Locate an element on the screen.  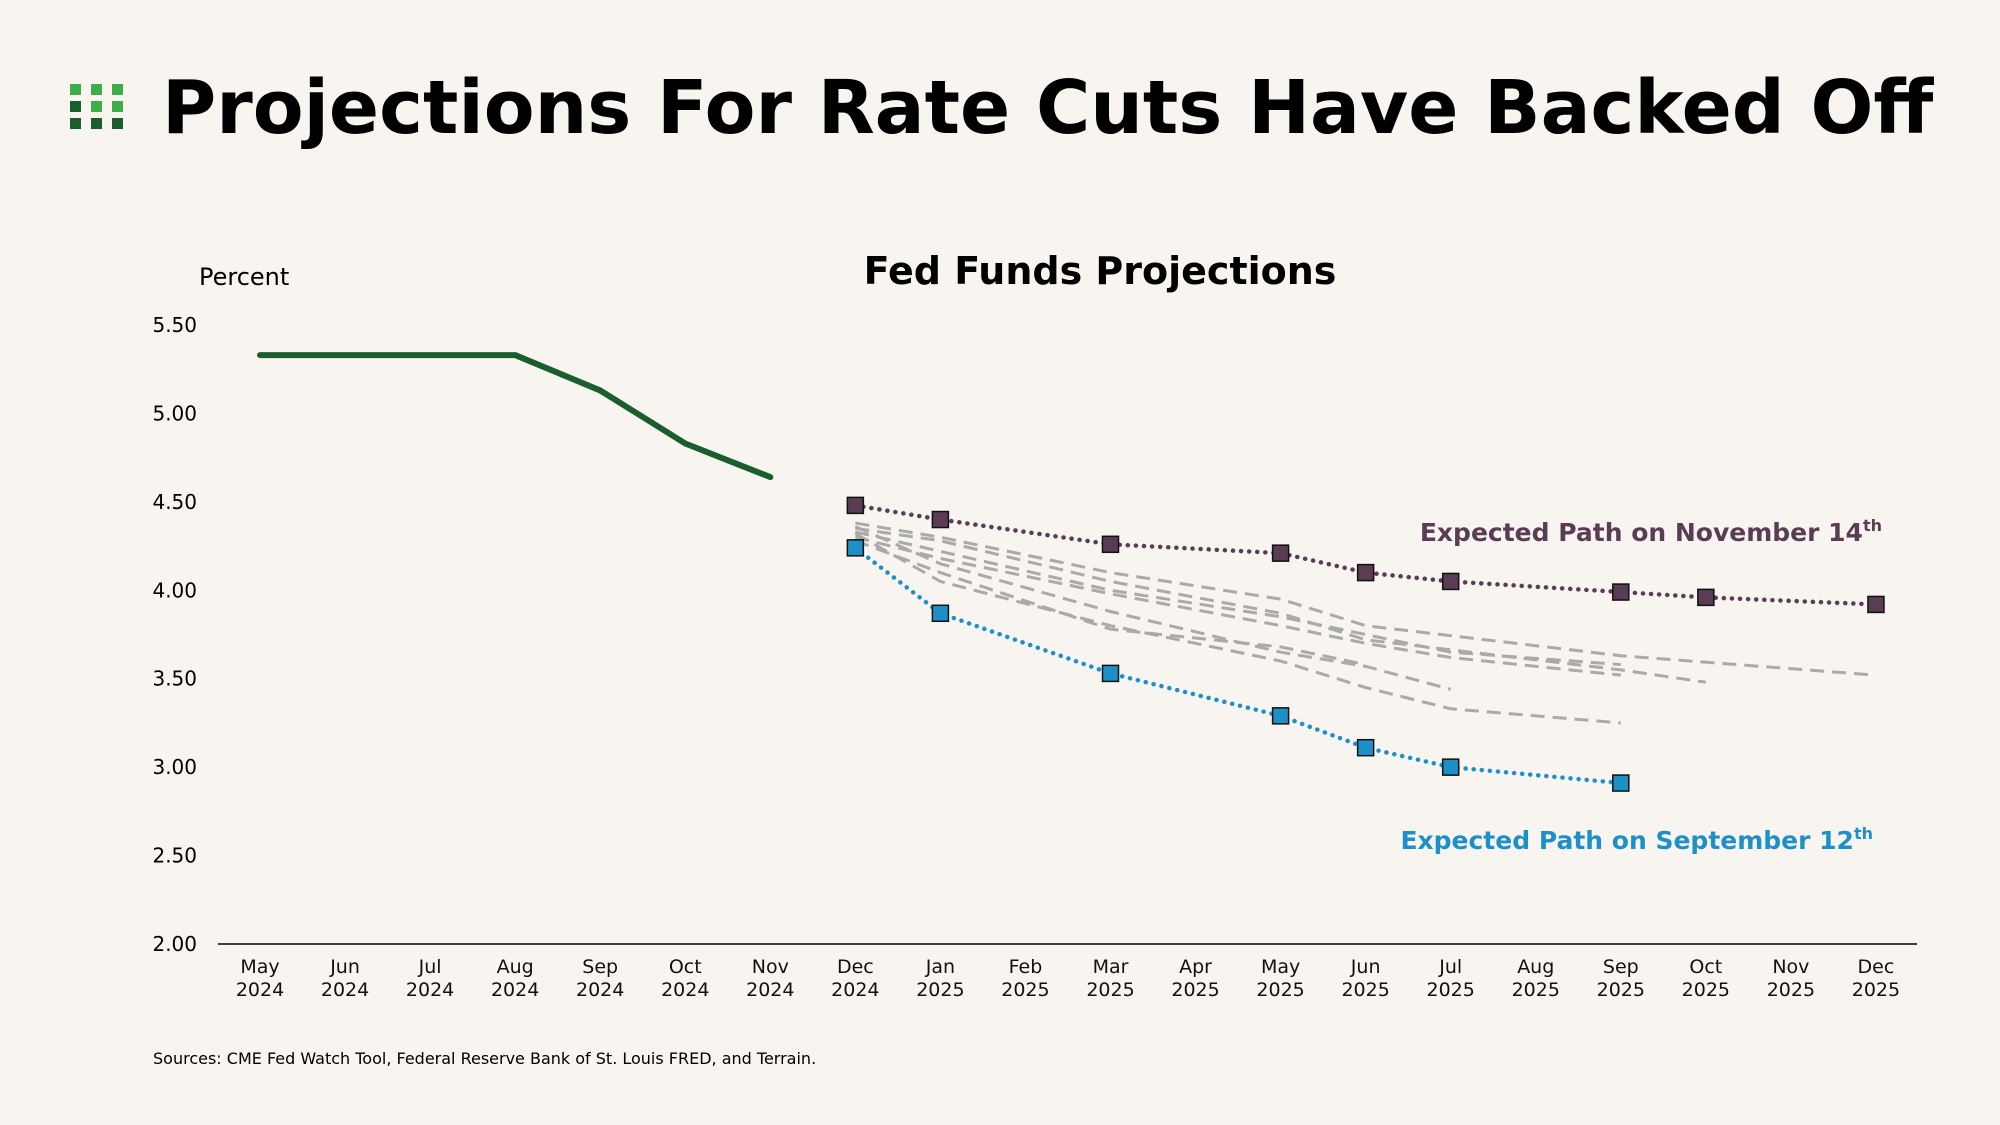
y-tick-label: 5.50 is located at coordinates (174, 325).